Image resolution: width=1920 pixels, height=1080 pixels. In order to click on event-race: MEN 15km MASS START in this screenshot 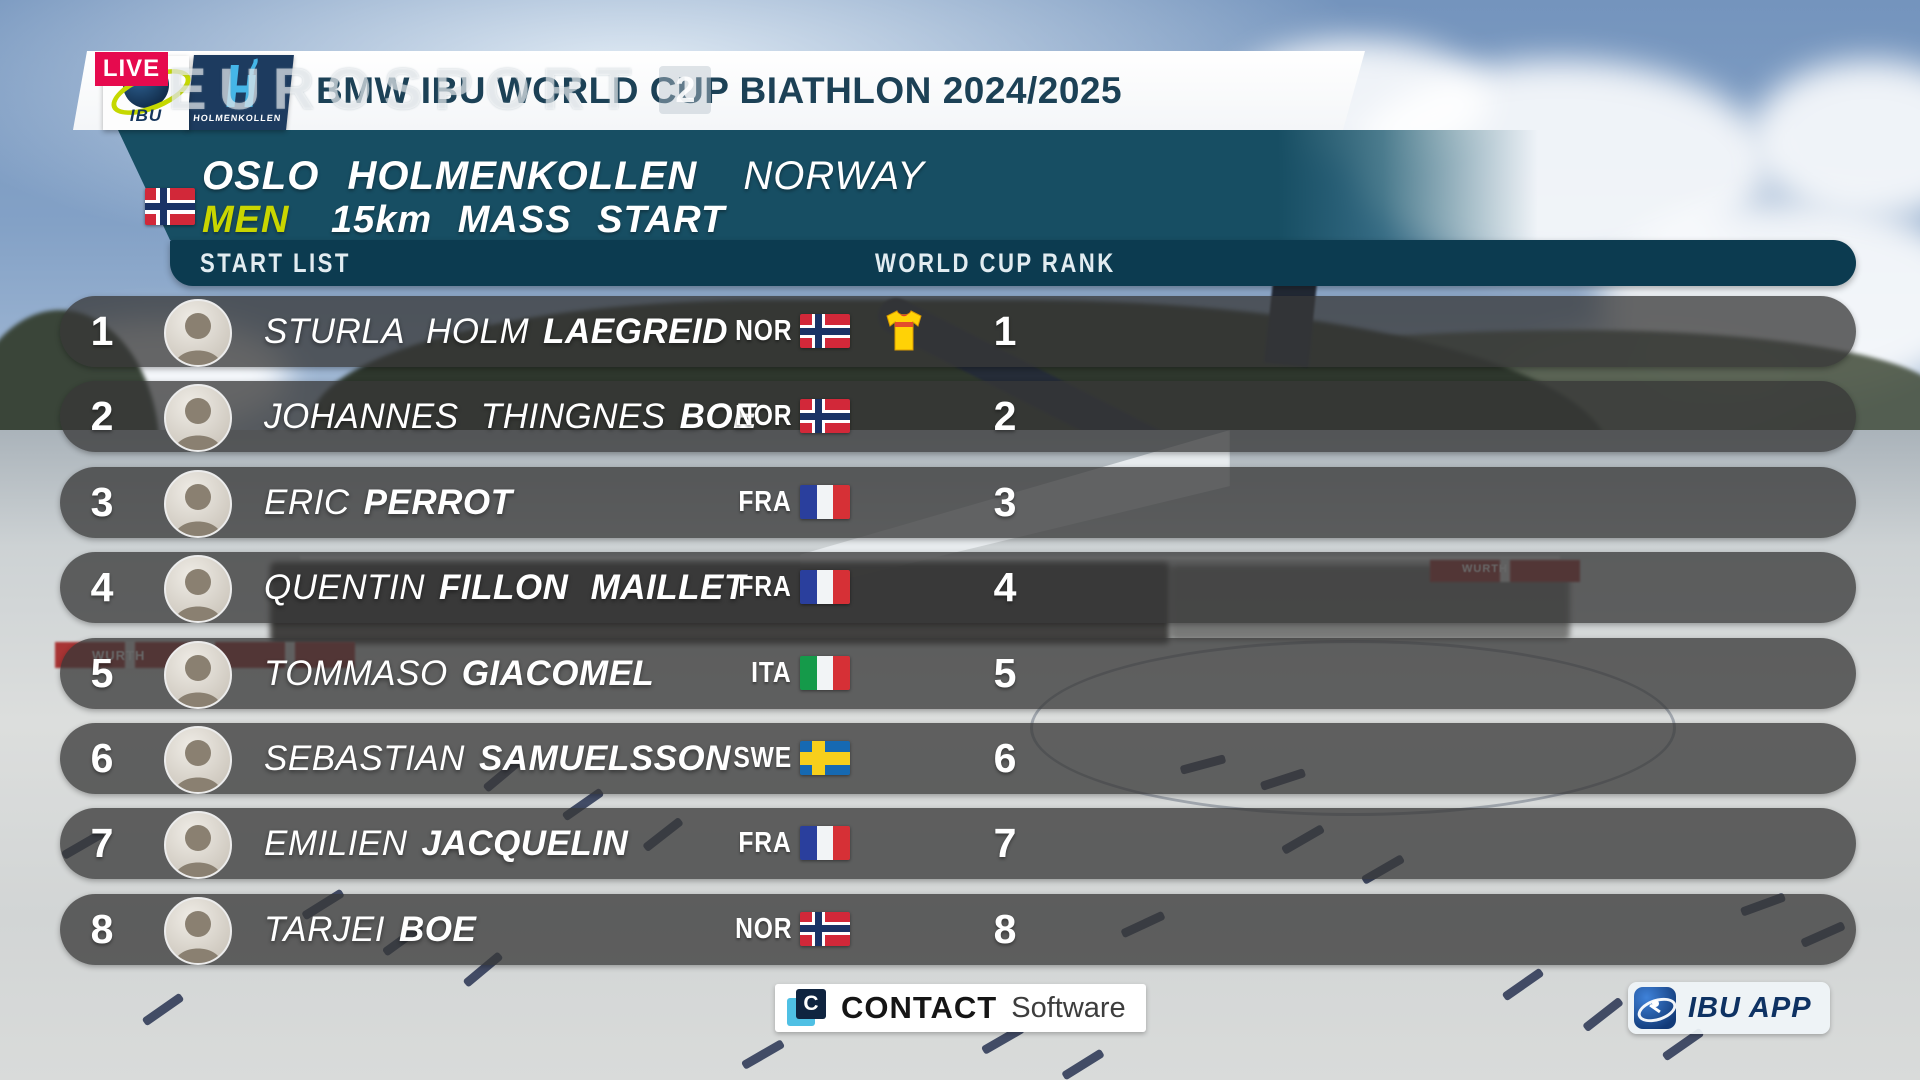, I will do `click(463, 220)`.